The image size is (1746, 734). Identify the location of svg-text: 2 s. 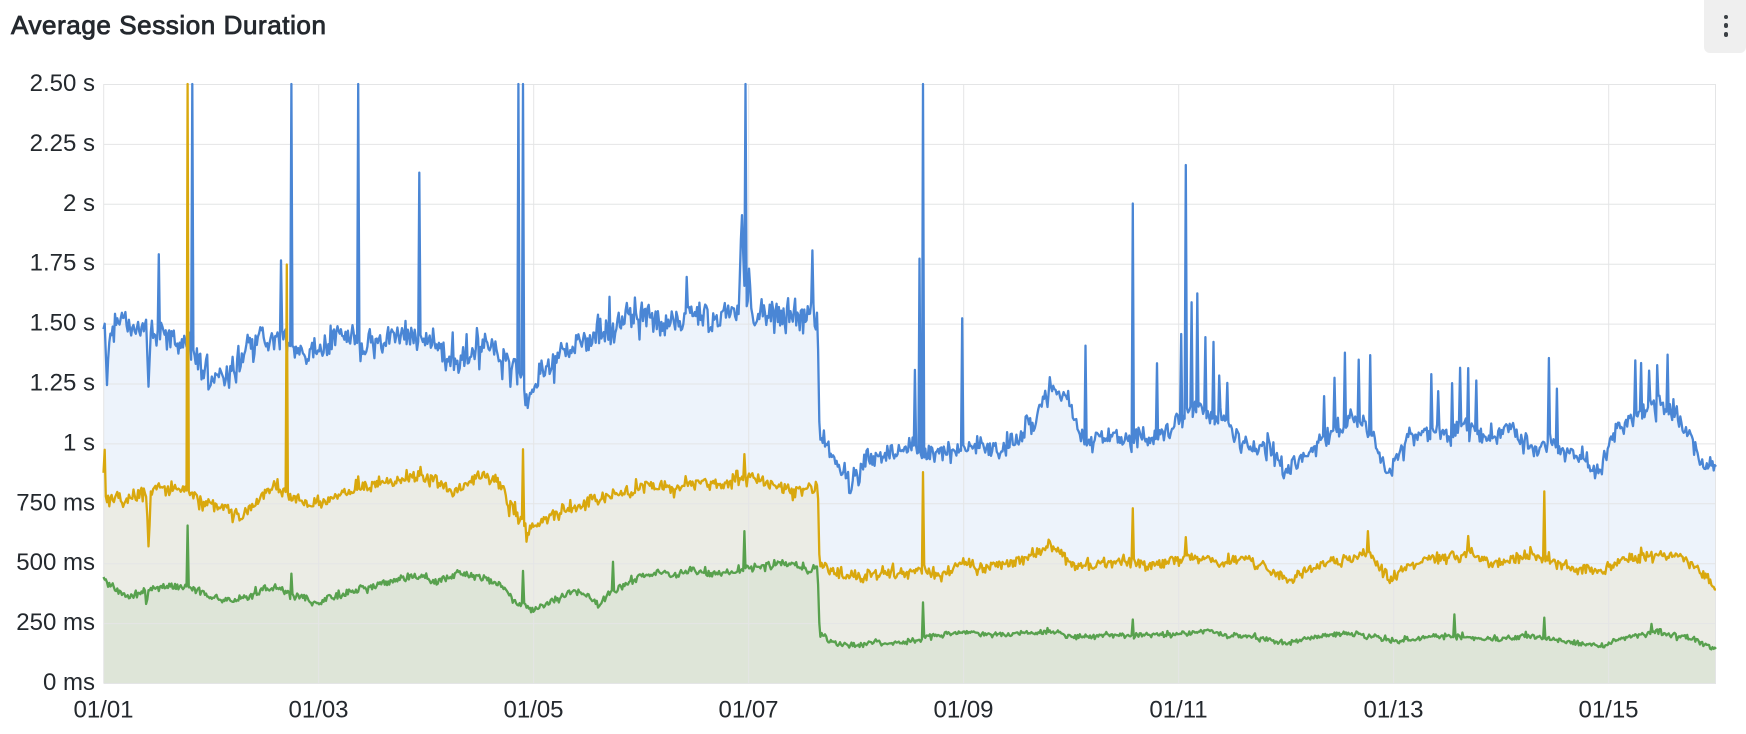
(79, 203).